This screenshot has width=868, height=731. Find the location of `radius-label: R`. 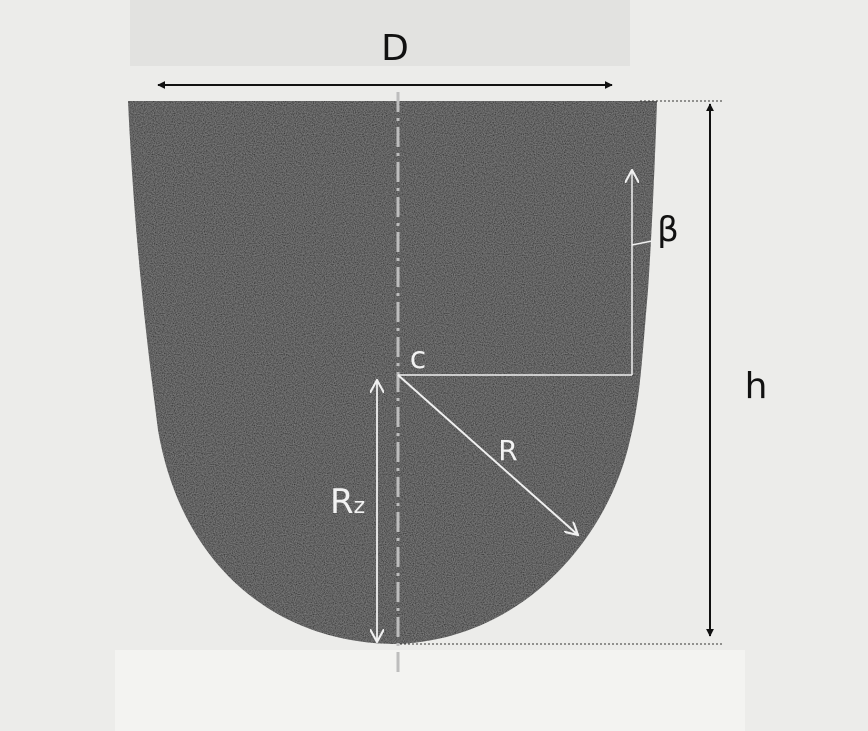

radius-label: R is located at coordinates (507, 450).